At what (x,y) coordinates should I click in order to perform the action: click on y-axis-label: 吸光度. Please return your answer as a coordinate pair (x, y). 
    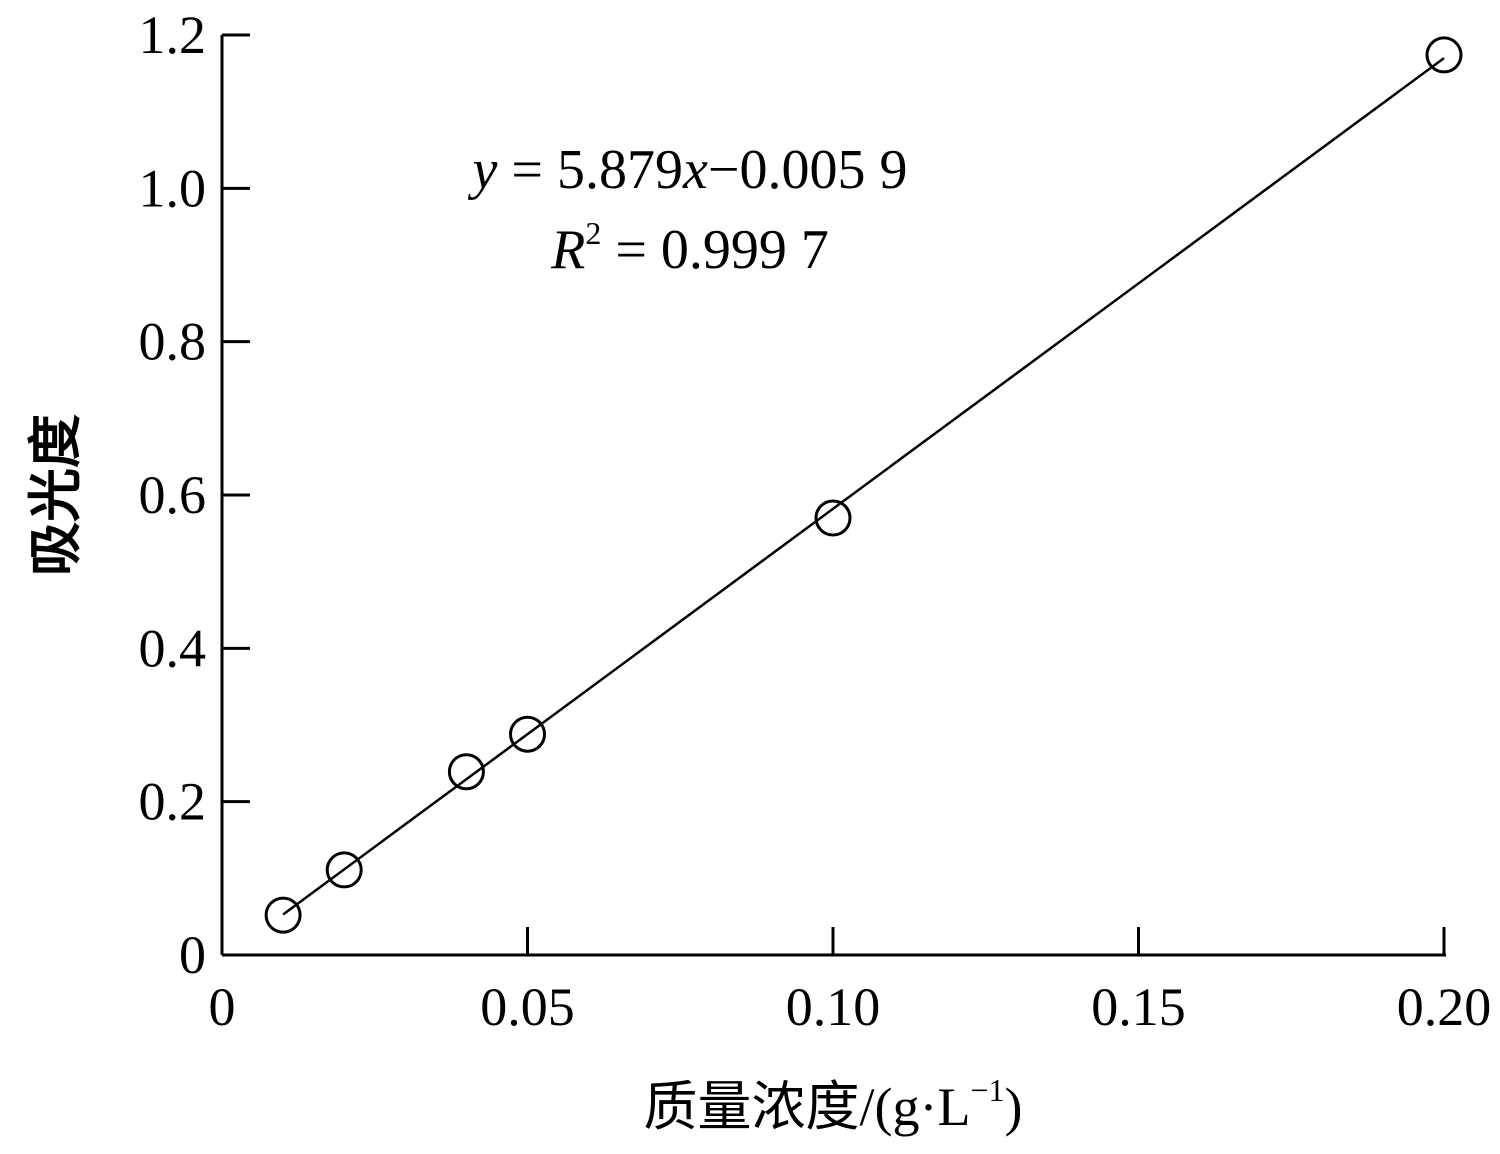
    Looking at the image, I should click on (55, 495).